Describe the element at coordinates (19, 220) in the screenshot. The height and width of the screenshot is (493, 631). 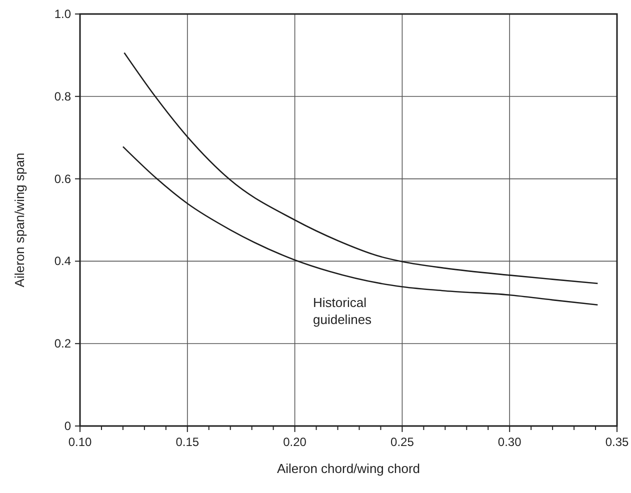
I see `y-axis-title: Aileron span/wing span` at that location.